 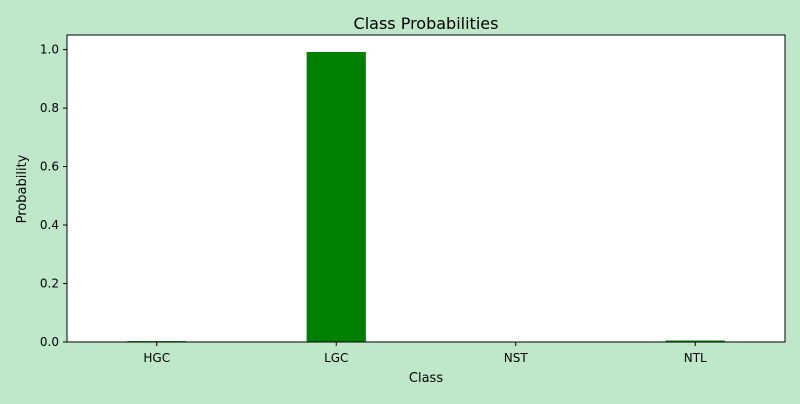 I want to click on chart-title: Class Probabilities, so click(x=426, y=23).